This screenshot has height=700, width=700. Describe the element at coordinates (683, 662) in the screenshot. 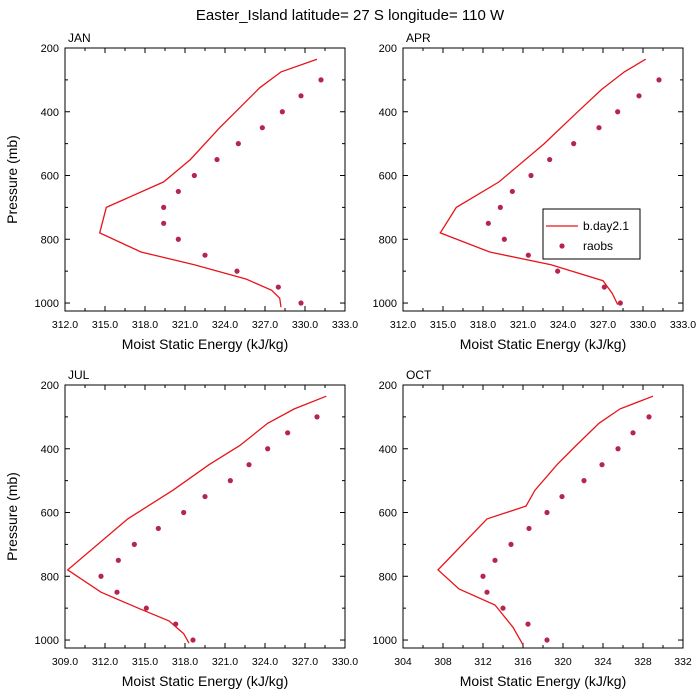

I see `x-tick-label: 332` at that location.